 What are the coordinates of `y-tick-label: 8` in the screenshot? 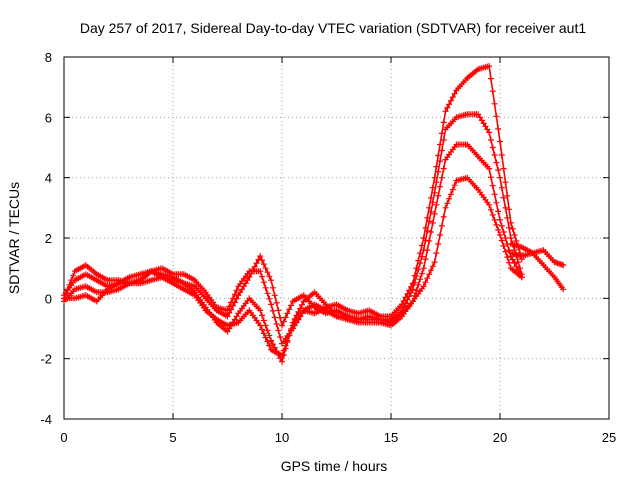 It's located at (48, 57).